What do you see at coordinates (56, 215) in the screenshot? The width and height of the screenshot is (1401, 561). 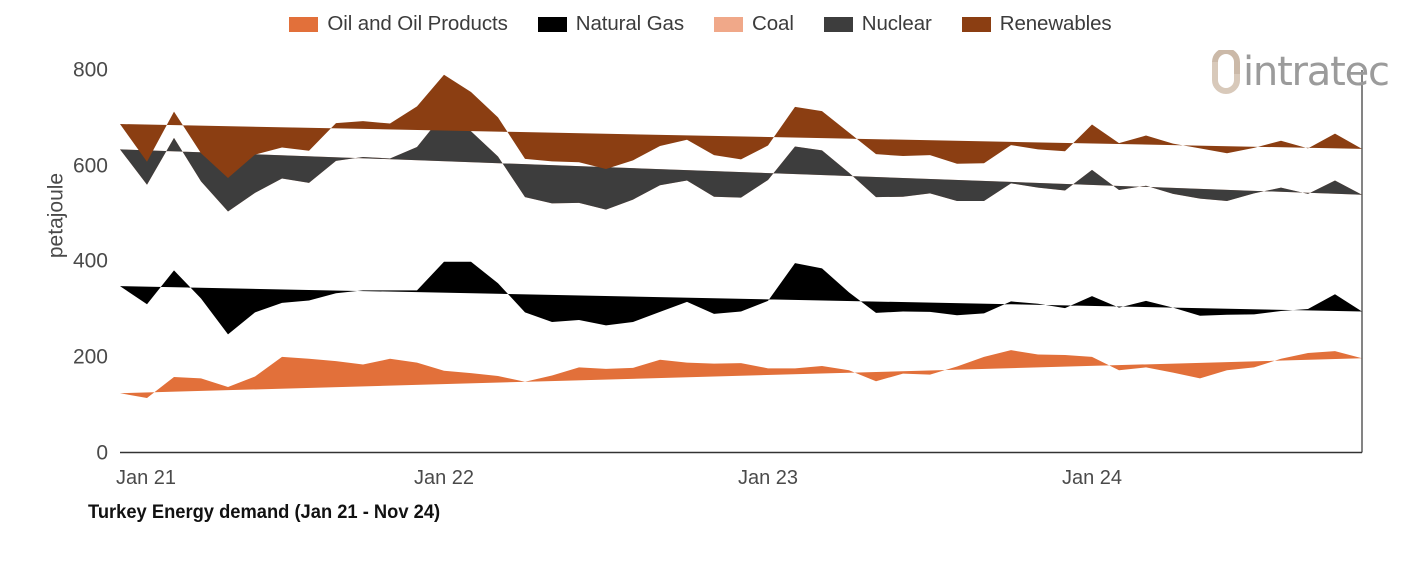 I see `y-axis-title: petajoule` at bounding box center [56, 215].